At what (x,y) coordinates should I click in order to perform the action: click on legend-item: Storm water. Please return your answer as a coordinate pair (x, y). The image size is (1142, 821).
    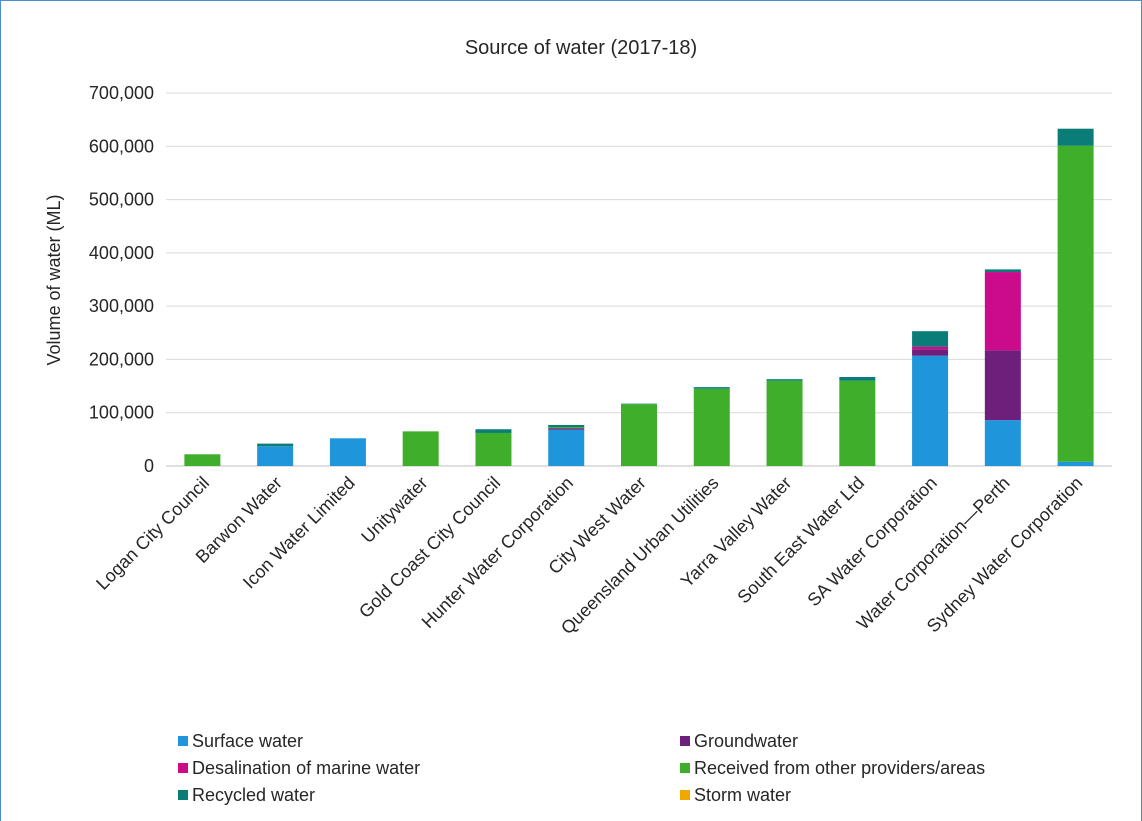
    Looking at the image, I should click on (735, 795).